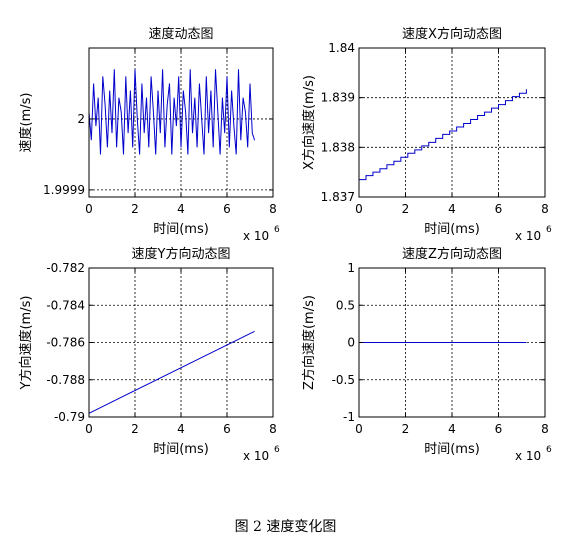 Image resolution: width=571 pixels, height=554 pixels. Describe the element at coordinates (69, 417) in the screenshot. I see `y-tick-label: -0.79` at that location.